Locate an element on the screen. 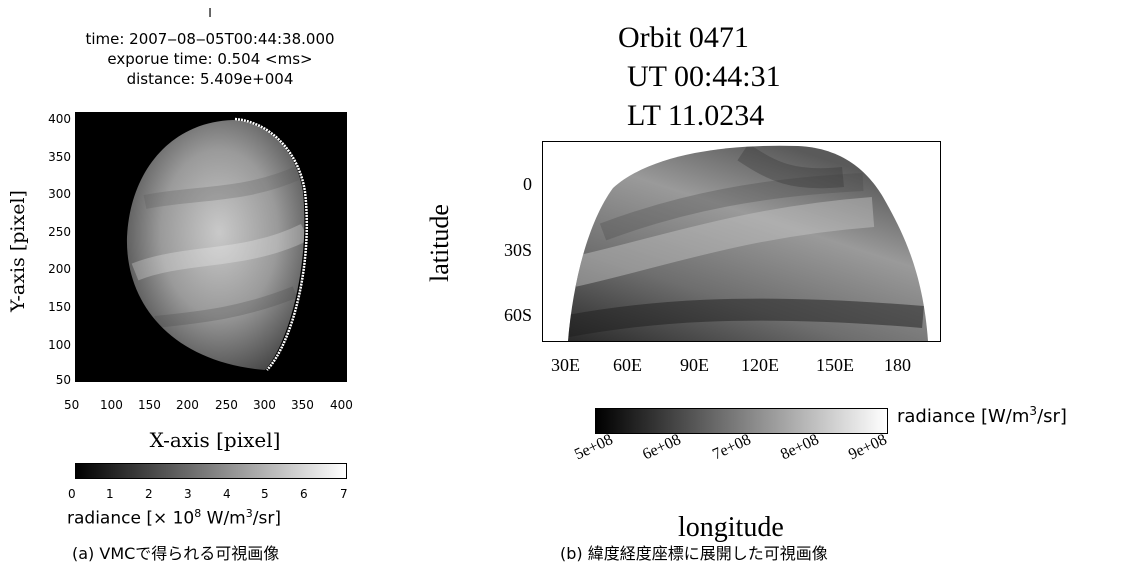 The image size is (1140, 583). y-tick-b: 60S is located at coordinates (517, 315).